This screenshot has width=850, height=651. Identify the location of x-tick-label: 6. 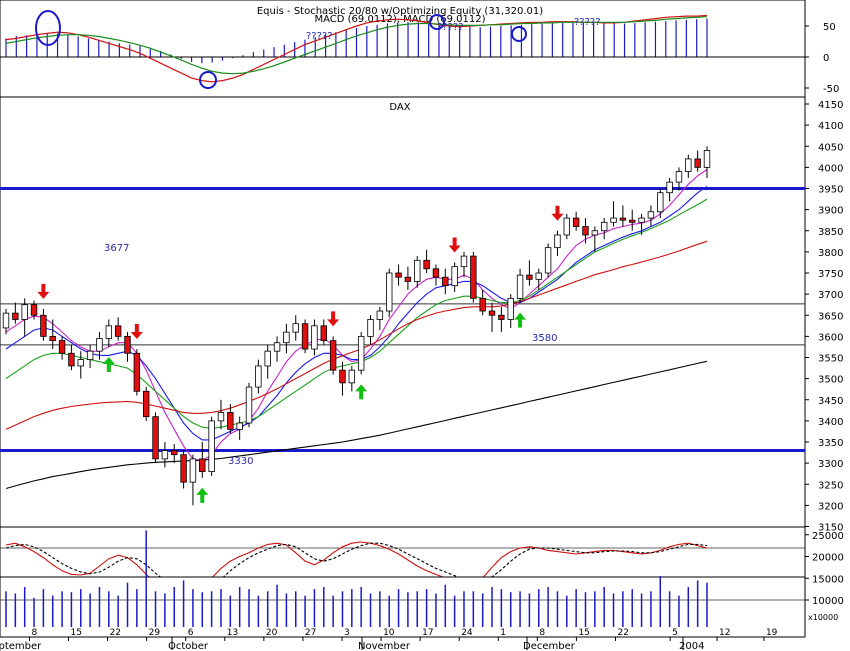
(191, 633).